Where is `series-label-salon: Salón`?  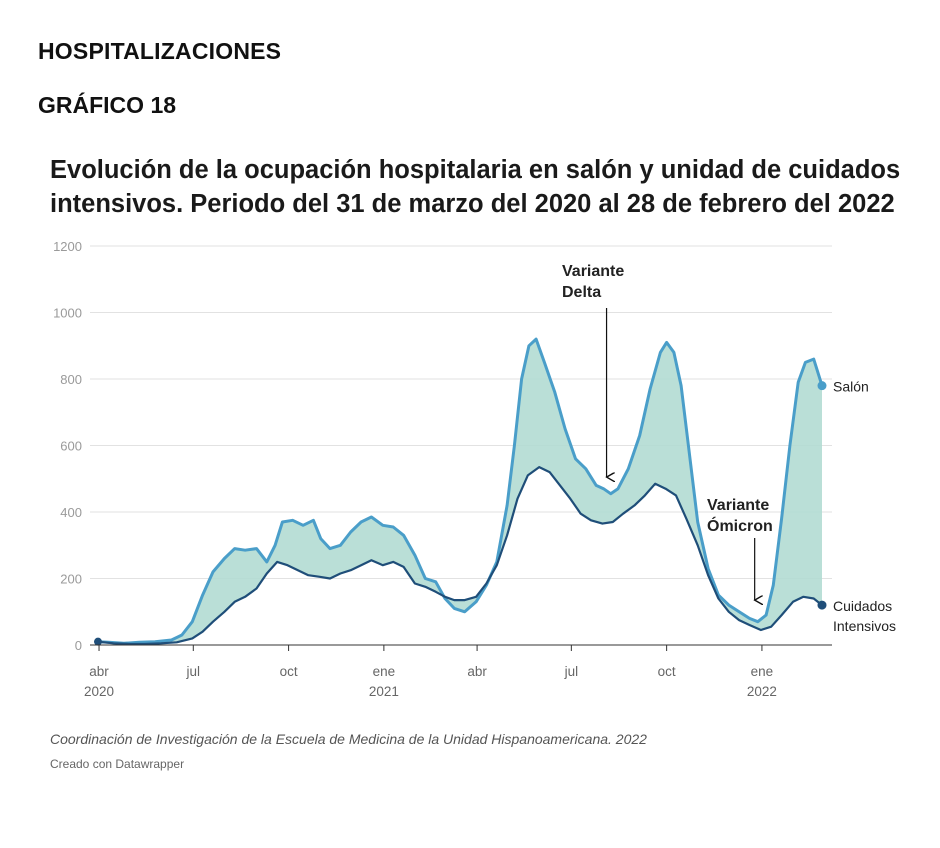
series-label-salon: Salón is located at coordinates (851, 387).